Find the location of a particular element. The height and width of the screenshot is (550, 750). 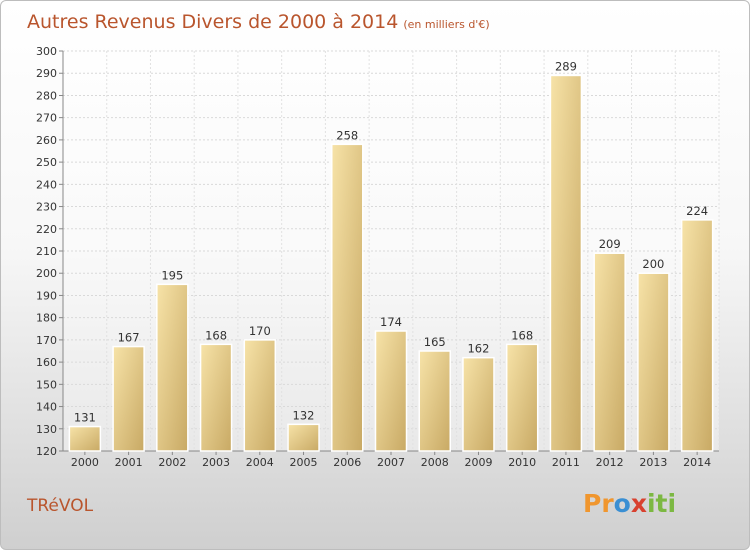

proxiti-logo: Proxiti is located at coordinates (630, 503).